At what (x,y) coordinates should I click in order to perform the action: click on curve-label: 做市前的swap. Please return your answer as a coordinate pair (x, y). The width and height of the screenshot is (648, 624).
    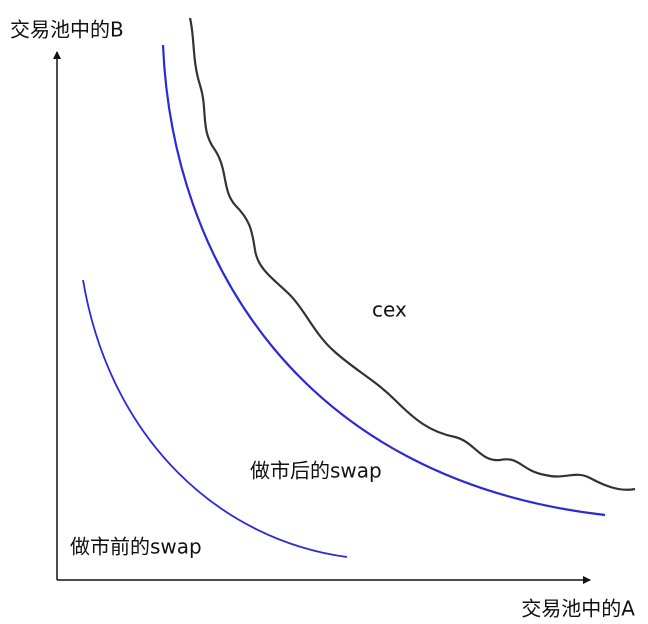
    Looking at the image, I should click on (136, 547).